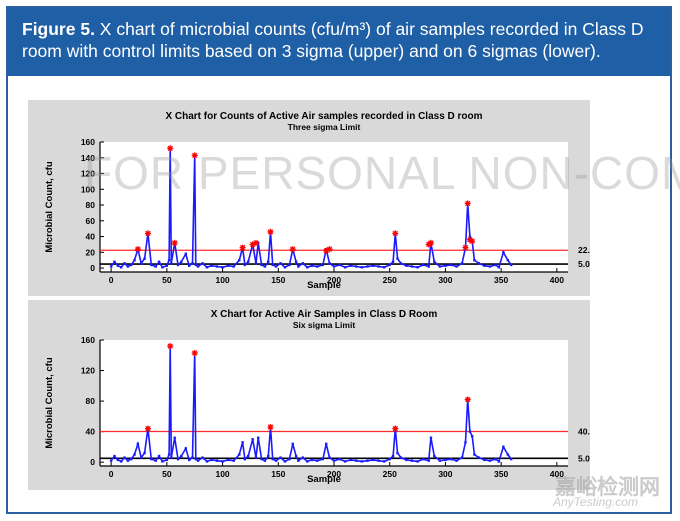  I want to click on x-tick-label: 400, so click(557, 280).